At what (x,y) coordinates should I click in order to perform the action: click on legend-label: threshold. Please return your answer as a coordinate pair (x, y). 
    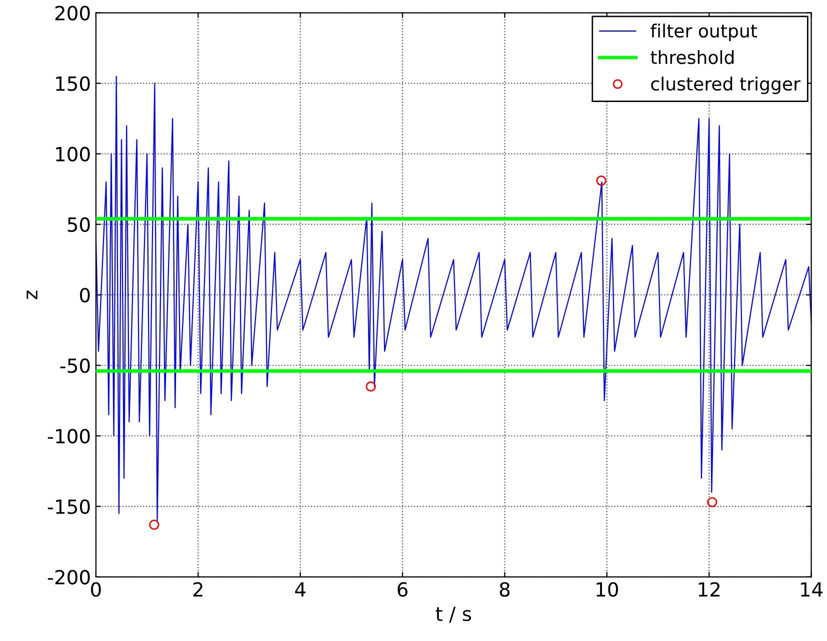
    Looking at the image, I should click on (692, 57).